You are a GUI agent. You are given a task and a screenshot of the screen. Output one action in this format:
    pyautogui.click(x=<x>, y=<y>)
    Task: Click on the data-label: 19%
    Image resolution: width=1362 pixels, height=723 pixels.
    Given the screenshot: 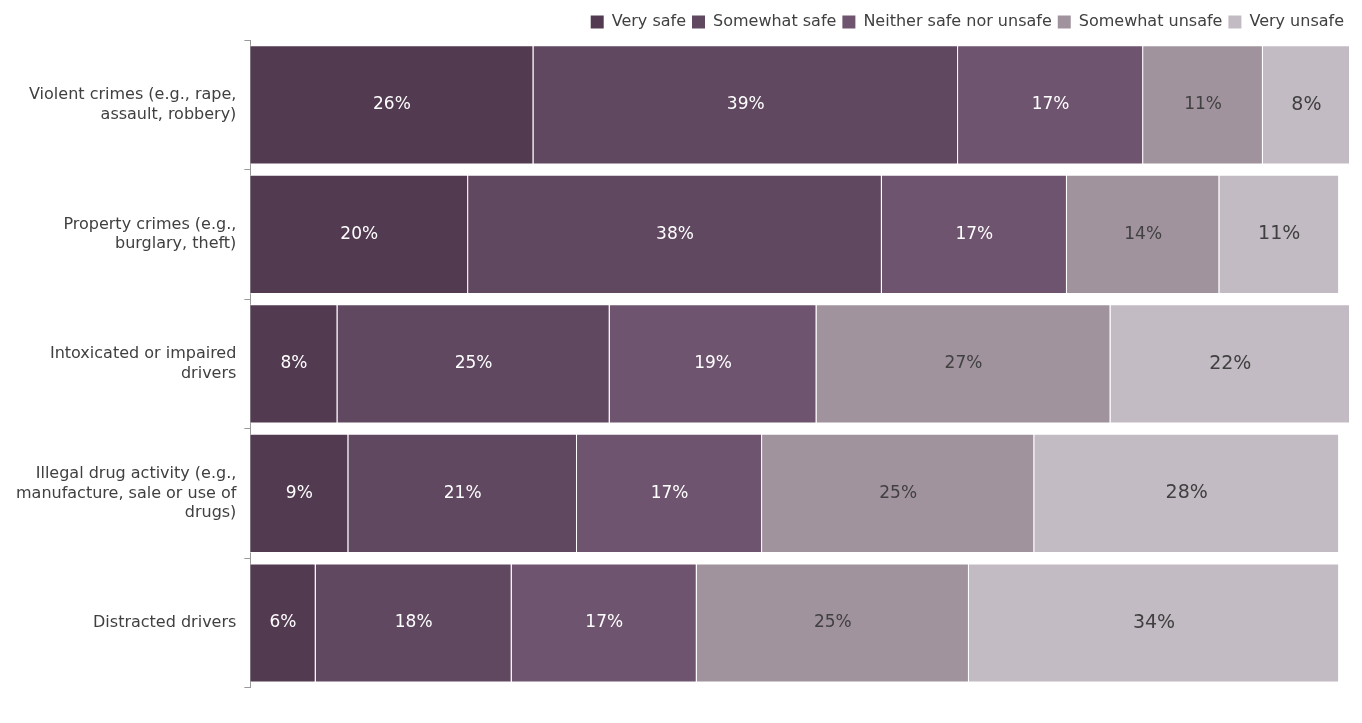 What is the action you would take?
    pyautogui.click(x=713, y=362)
    